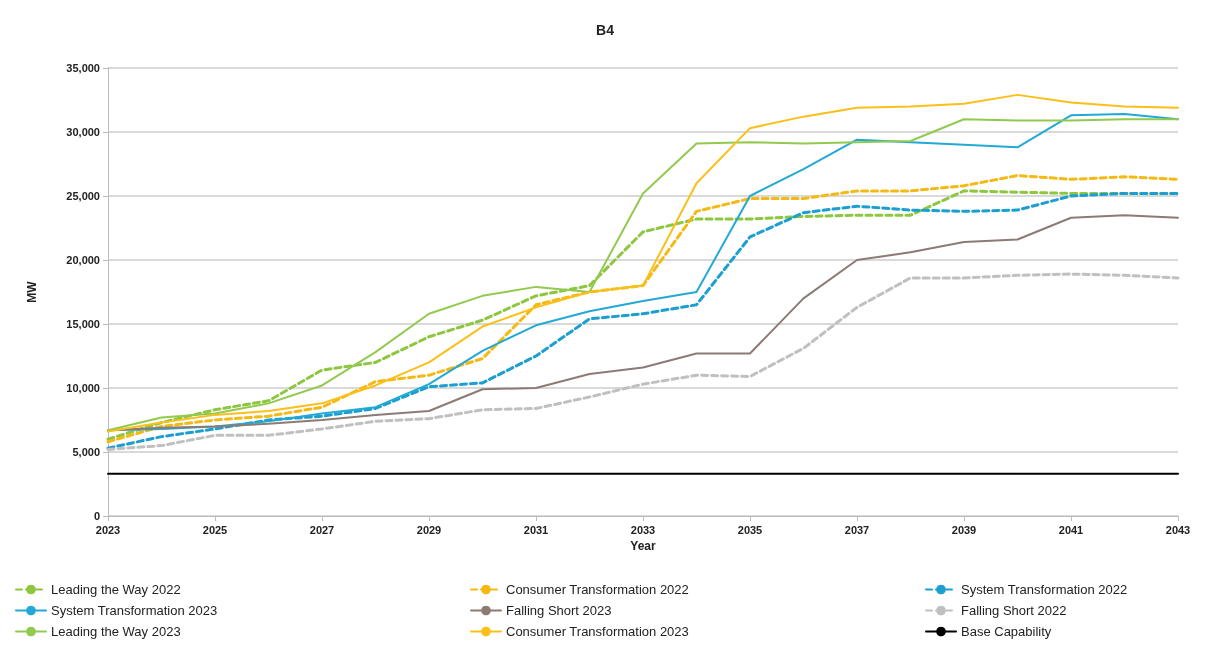 The height and width of the screenshot is (666, 1210). What do you see at coordinates (83, 196) in the screenshot?
I see `y-tick-label: 25,000` at bounding box center [83, 196].